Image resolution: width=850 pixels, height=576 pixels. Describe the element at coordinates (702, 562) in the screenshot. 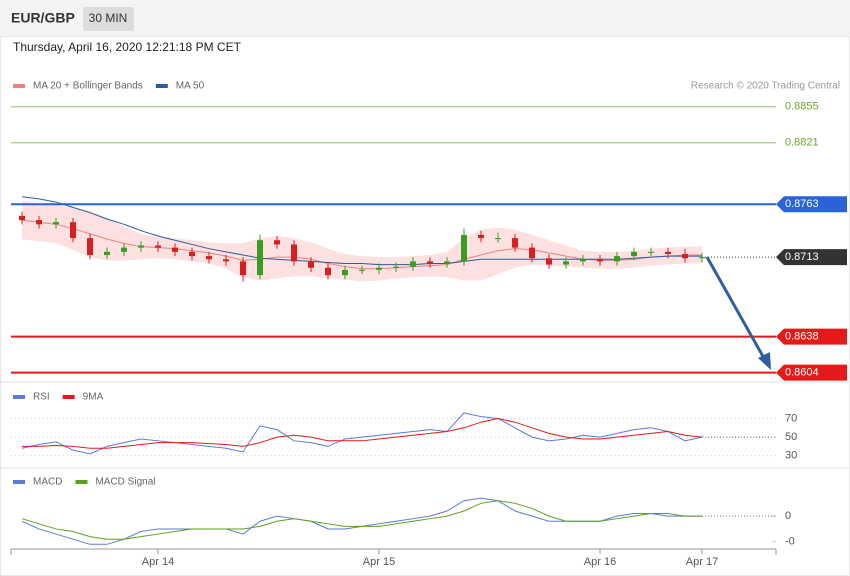

I see `x-tick-label: Apr 17` at that location.